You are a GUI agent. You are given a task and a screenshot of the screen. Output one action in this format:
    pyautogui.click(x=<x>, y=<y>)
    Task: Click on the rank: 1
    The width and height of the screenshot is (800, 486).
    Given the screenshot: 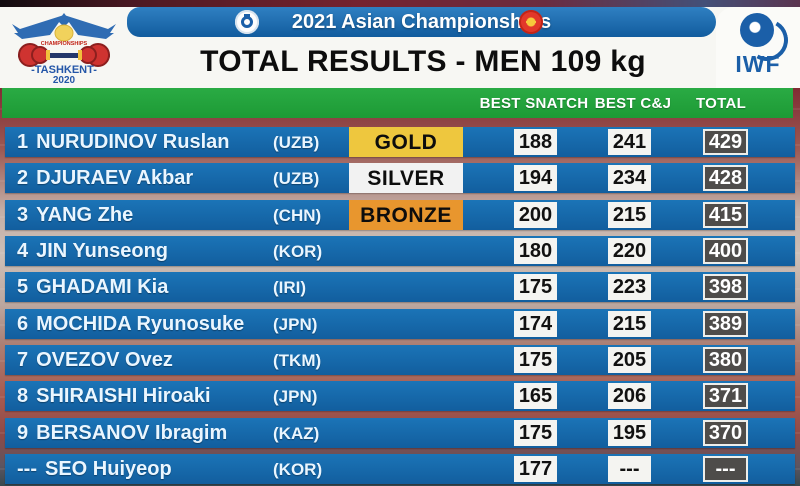 What is the action you would take?
    pyautogui.click(x=23, y=141)
    